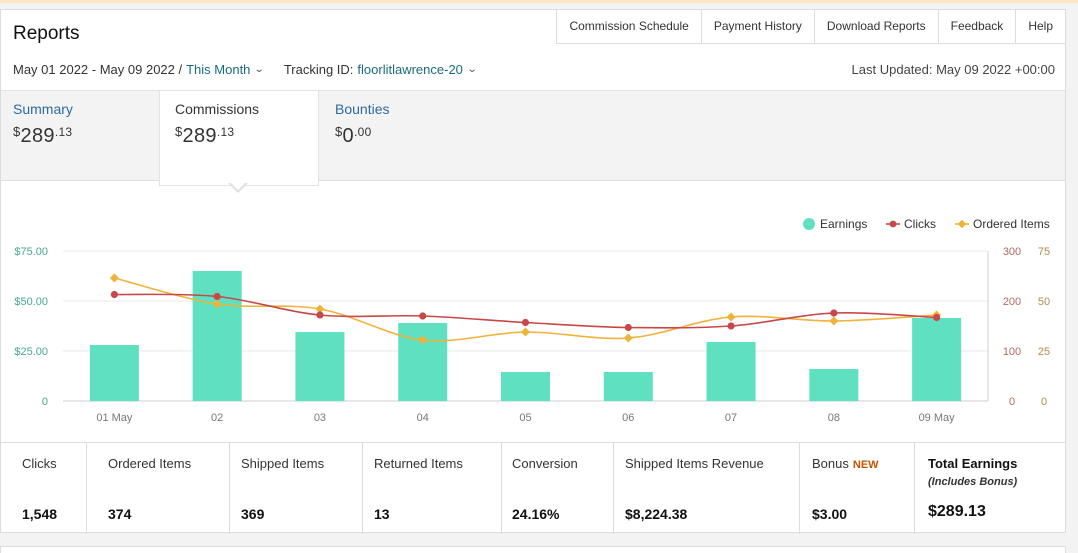 The image size is (1078, 553). What do you see at coordinates (423, 418) in the screenshot?
I see `x-tick-label: 04` at bounding box center [423, 418].